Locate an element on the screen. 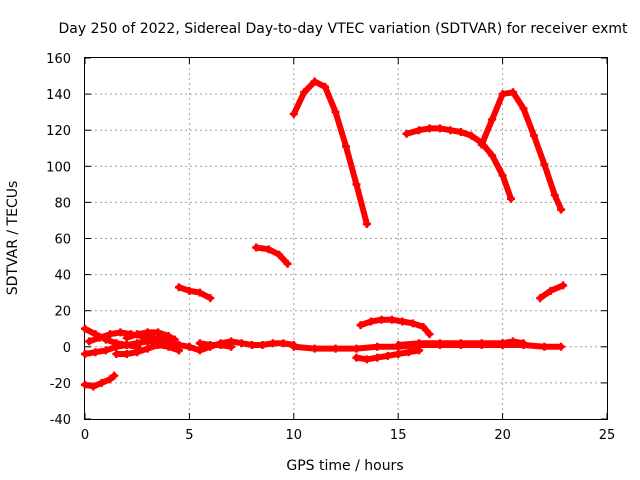 Image resolution: width=640 pixels, height=480 pixels. x-tick-label: 25 is located at coordinates (607, 435).